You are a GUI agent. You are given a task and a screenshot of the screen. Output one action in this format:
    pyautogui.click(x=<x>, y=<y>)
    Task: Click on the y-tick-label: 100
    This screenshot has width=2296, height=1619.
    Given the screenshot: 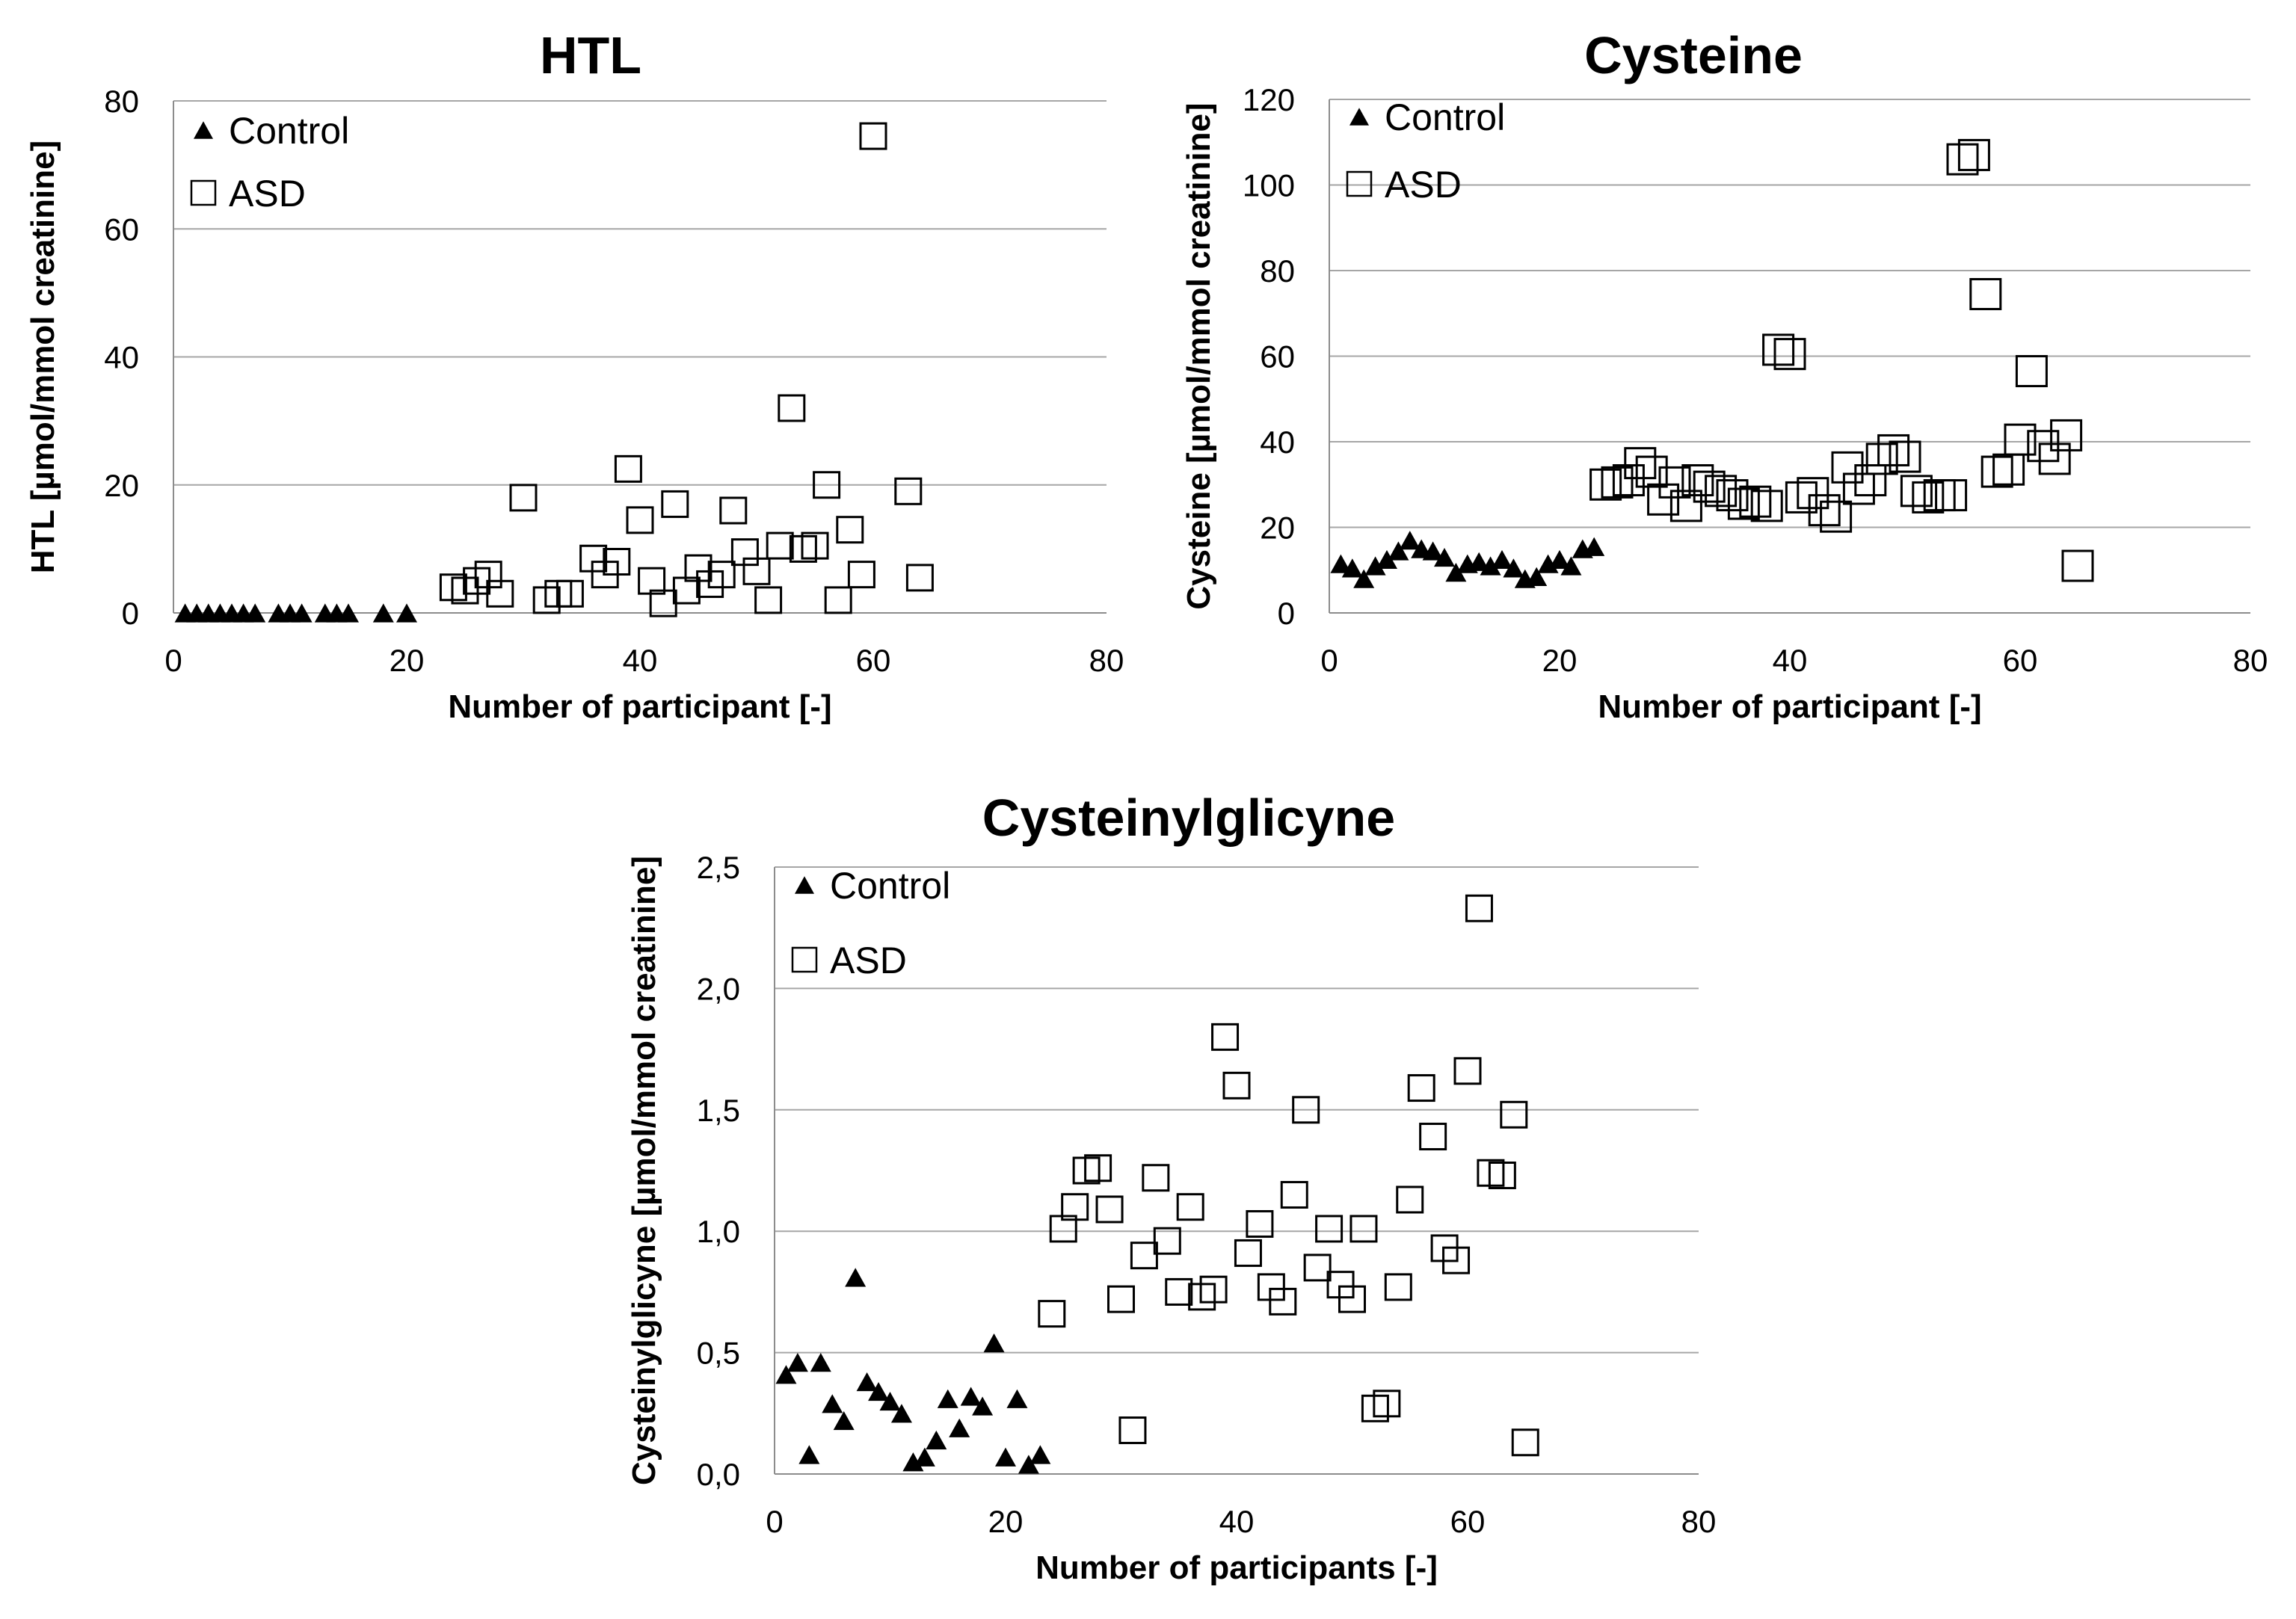 What is the action you would take?
    pyautogui.click(x=1269, y=185)
    